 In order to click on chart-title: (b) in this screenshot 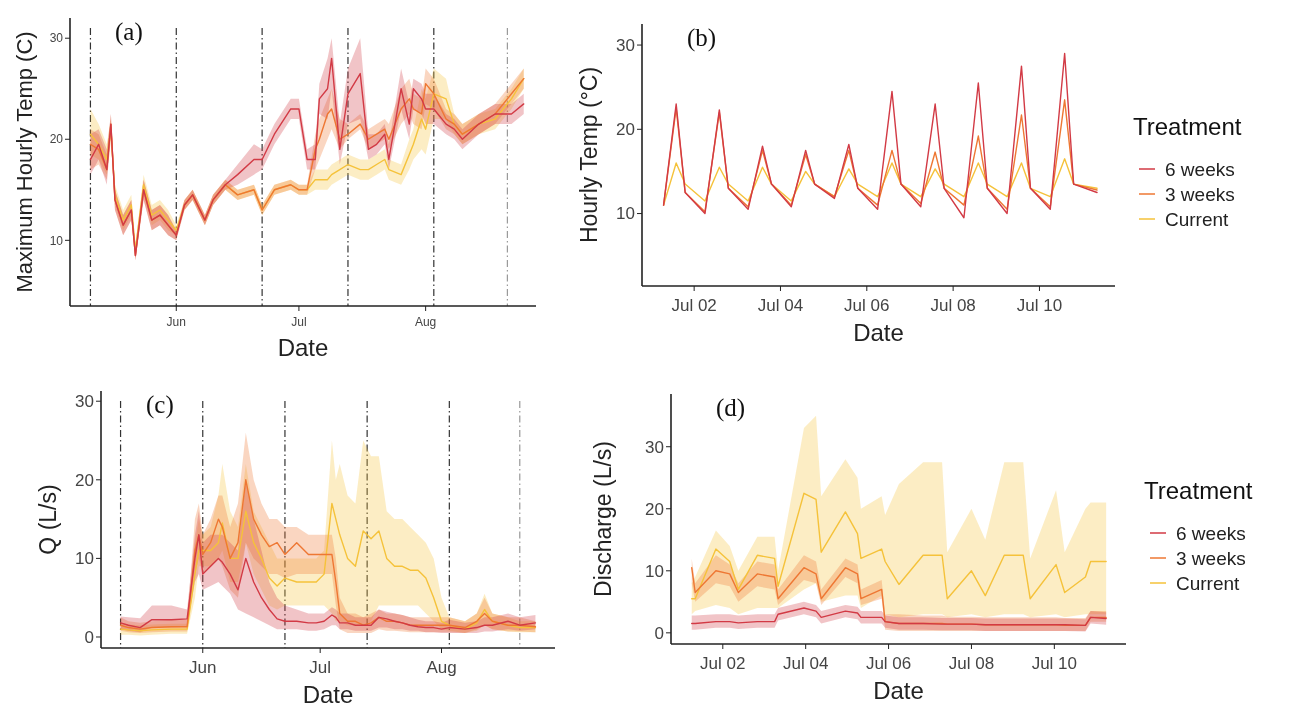, I will do `click(702, 38)`.